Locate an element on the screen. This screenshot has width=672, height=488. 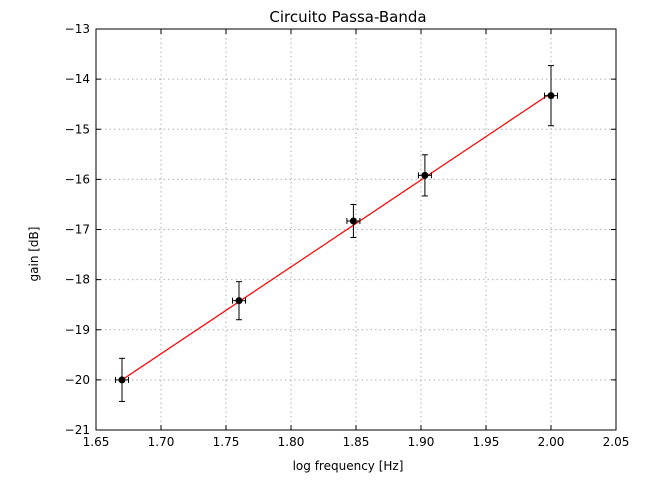
x-tick-label: 2.05 is located at coordinates (616, 442).